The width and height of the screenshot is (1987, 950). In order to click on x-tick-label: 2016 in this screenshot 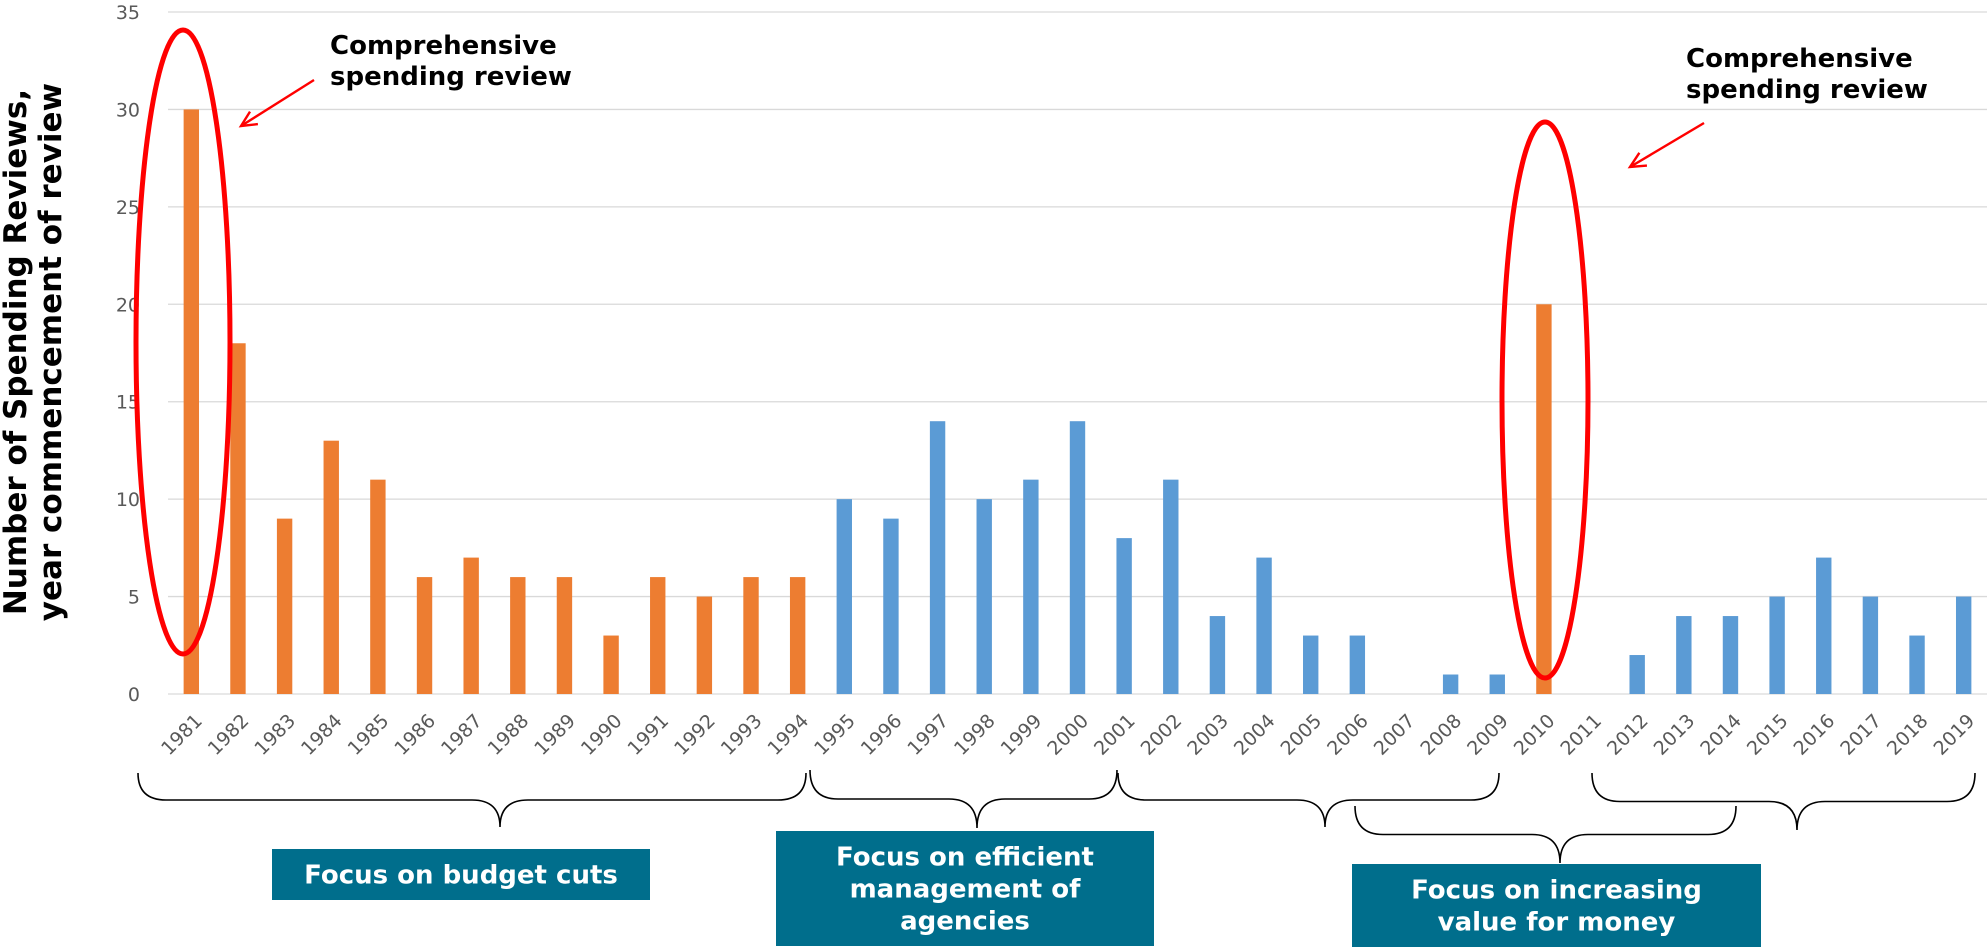, I will do `click(1815, 735)`.